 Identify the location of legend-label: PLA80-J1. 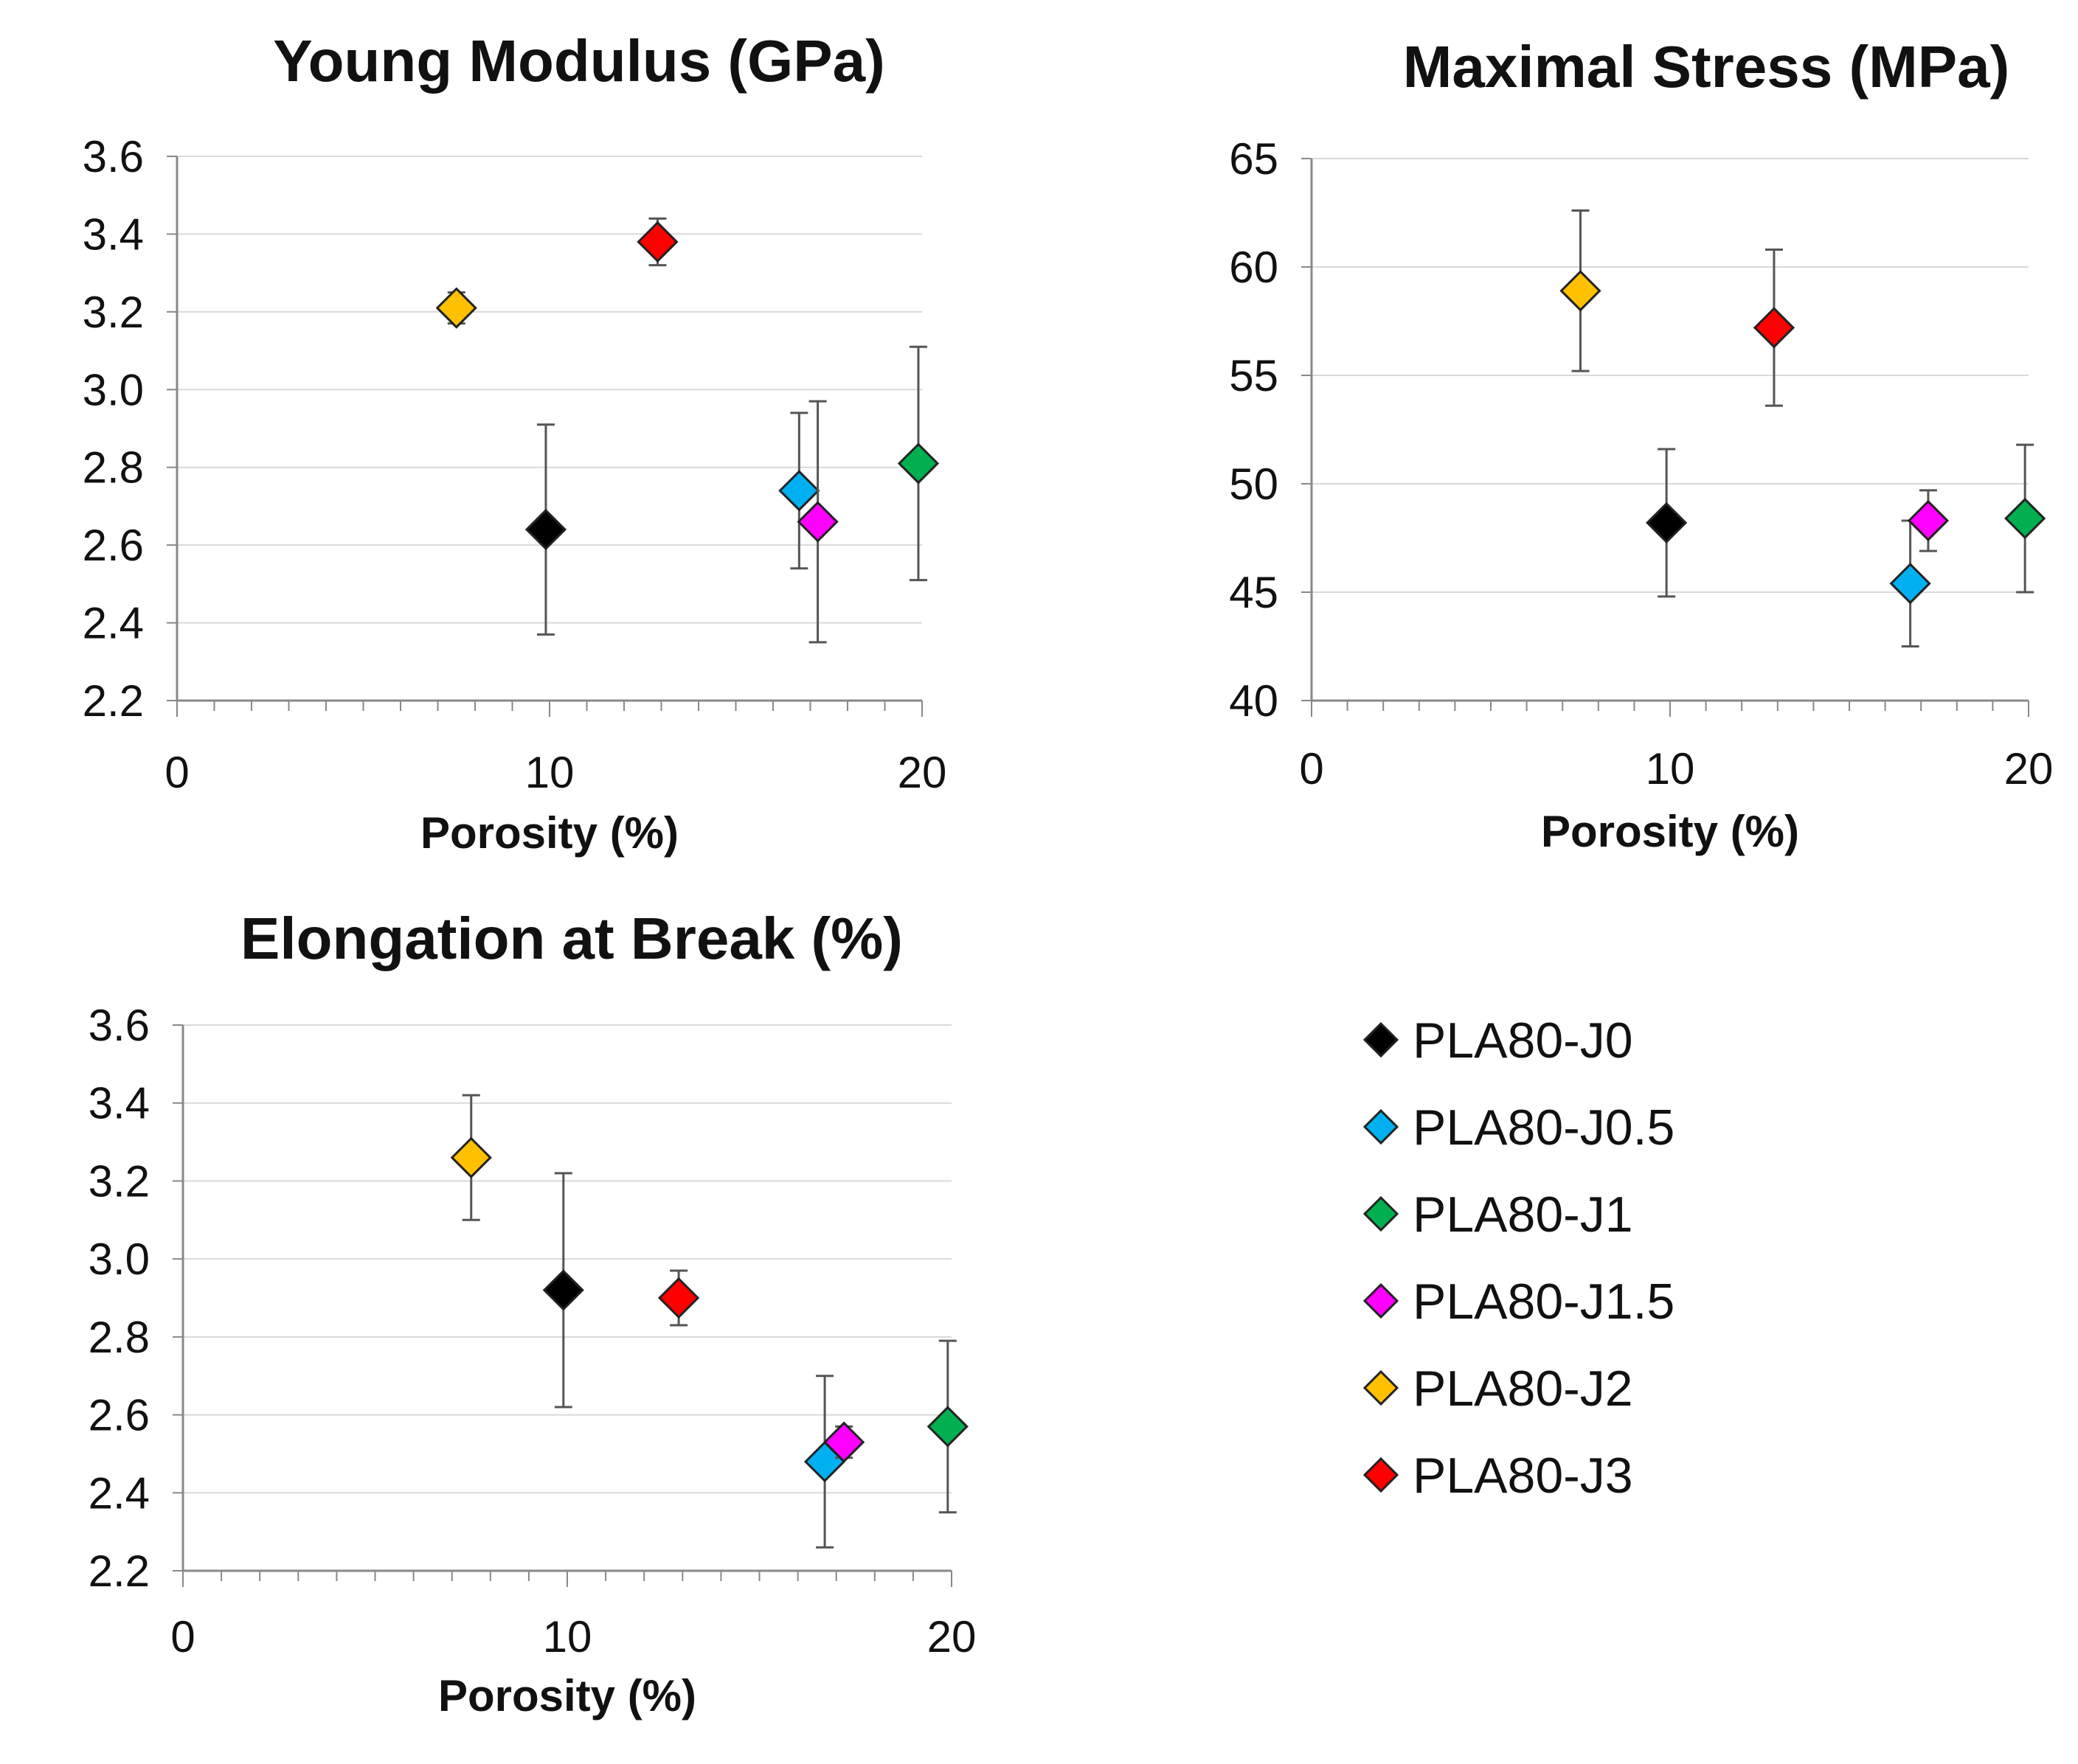
(1523, 1215).